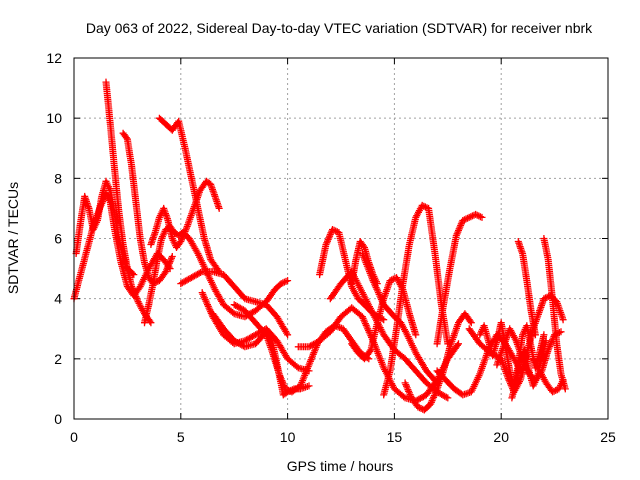 The width and height of the screenshot is (640, 480). I want to click on y-tick-label: 6, so click(58, 239).